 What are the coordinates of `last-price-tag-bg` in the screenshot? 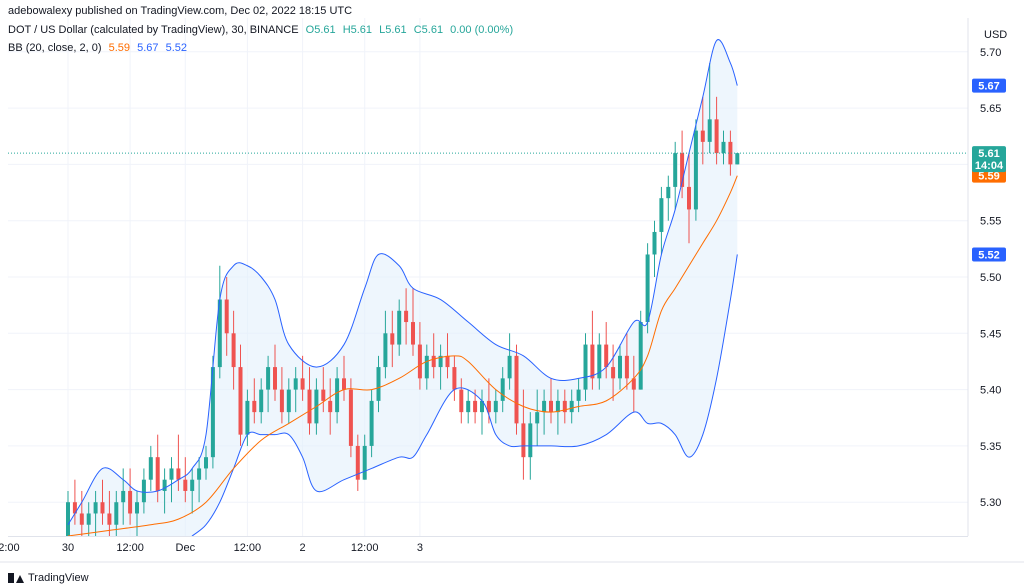 It's located at (989, 159).